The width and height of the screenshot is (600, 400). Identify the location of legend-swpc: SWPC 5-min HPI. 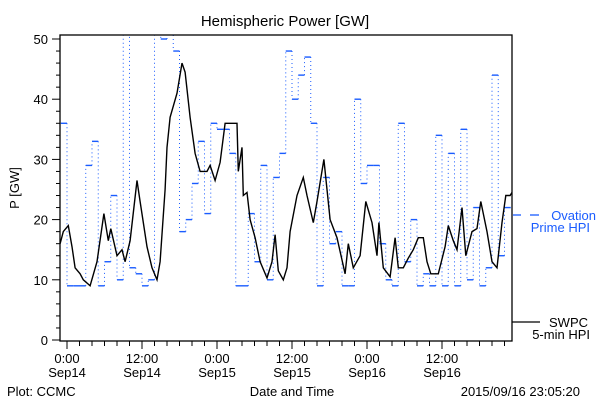
(551, 328).